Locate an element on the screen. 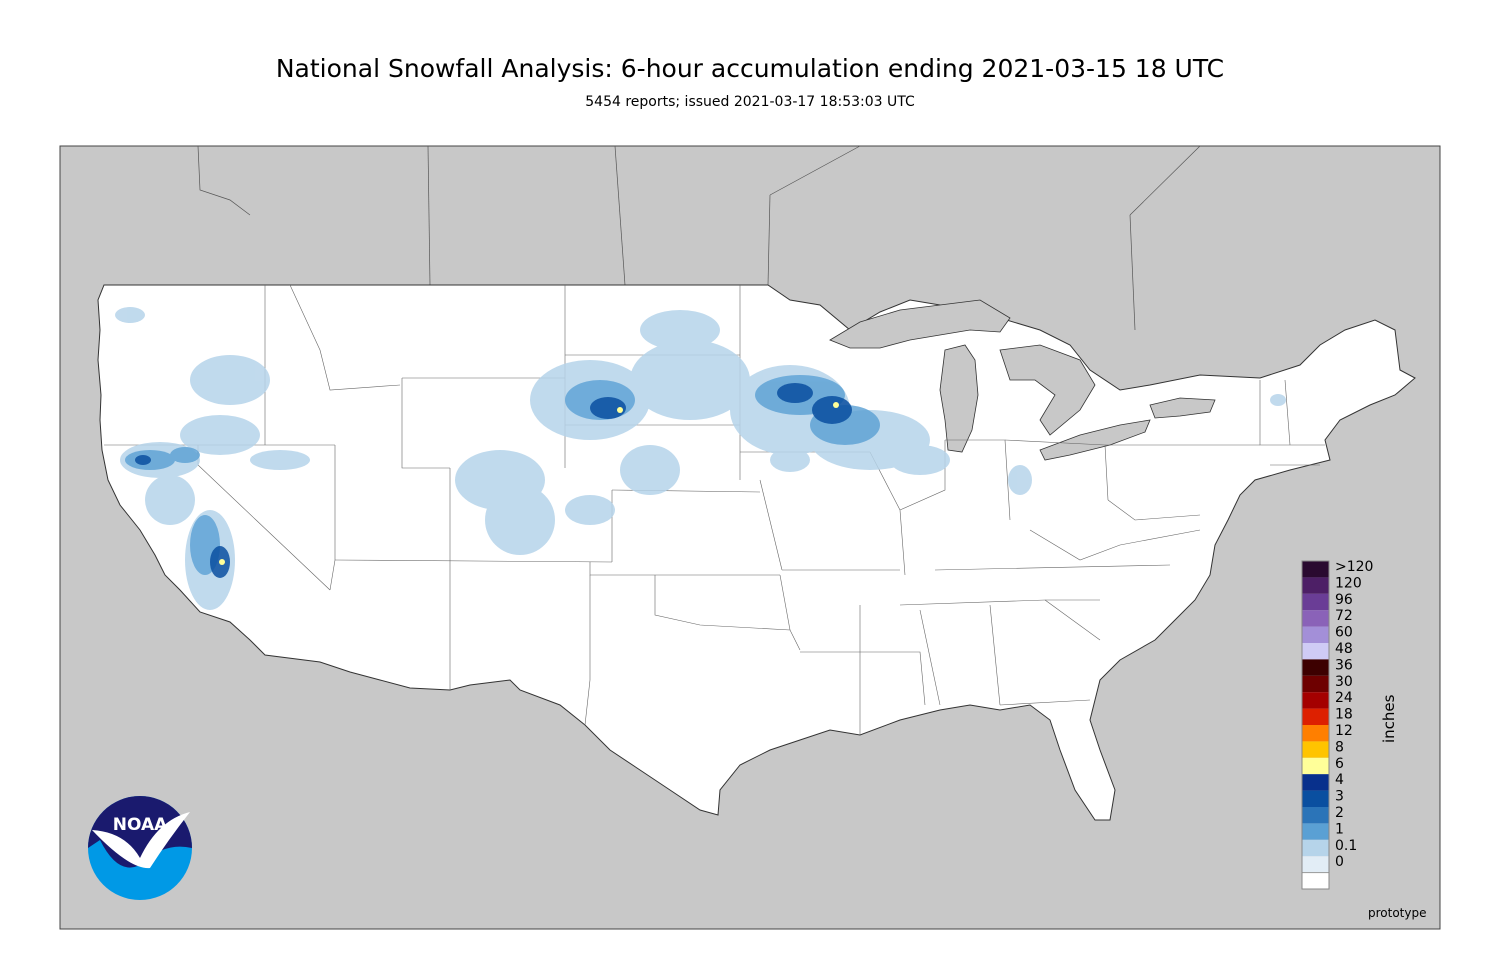 Image resolution: width=1500 pixels, height=978 pixels. noaa-logo-text: NOAA is located at coordinates (140, 825).